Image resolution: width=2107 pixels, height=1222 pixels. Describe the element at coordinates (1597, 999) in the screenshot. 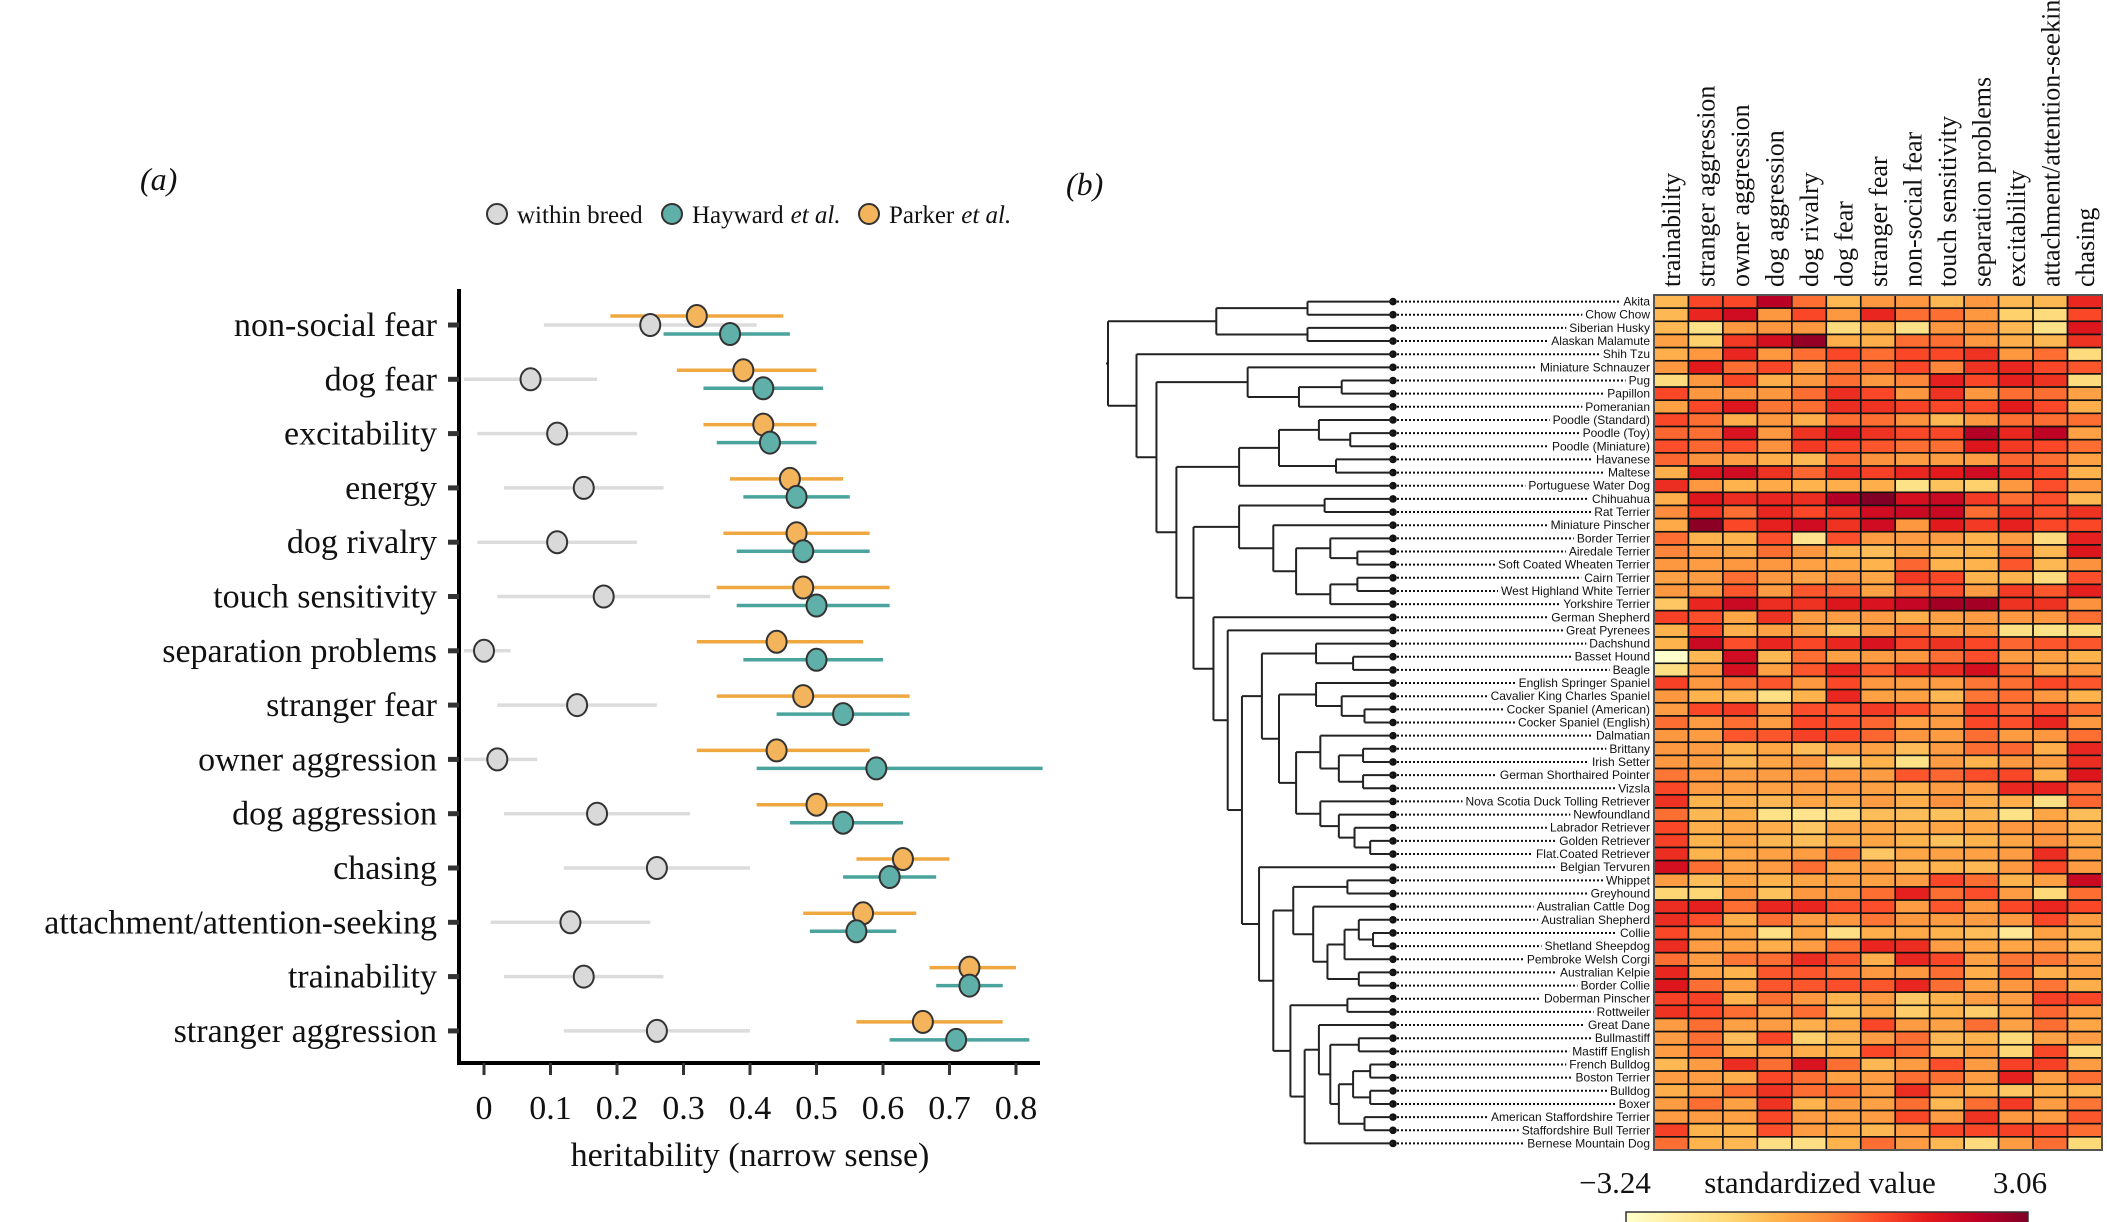

I see `breed-label: Doberman Pinscher` at that location.